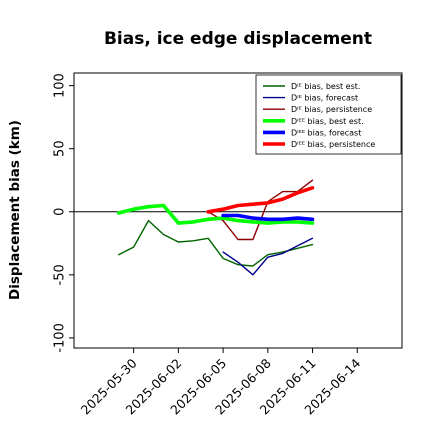 The height and width of the screenshot is (440, 440). Describe the element at coordinates (327, 121) in the screenshot. I see `legend-label-4: Dᴵᴱᴱ bias, best est.` at that location.